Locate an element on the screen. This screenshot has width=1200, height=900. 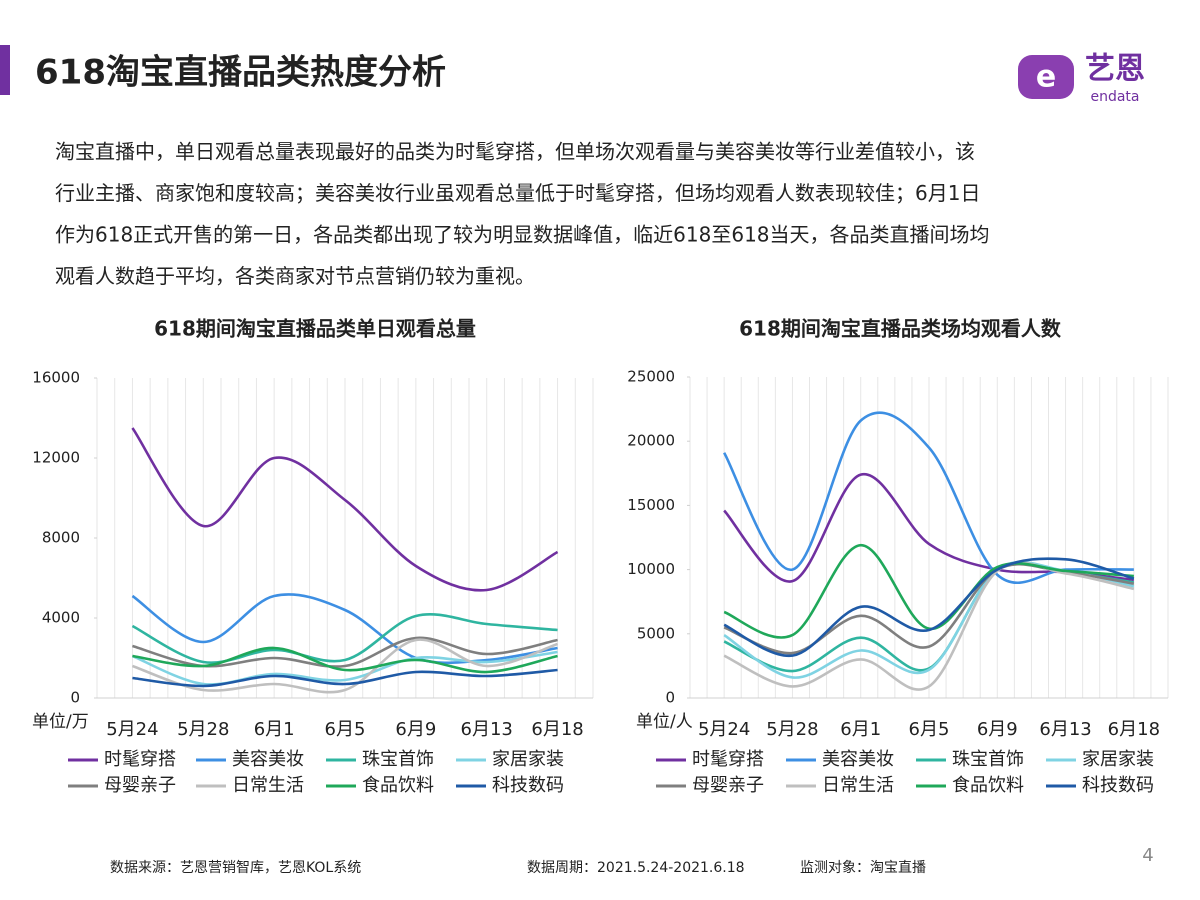
y-tick-label: 8000 is located at coordinates (61, 538).